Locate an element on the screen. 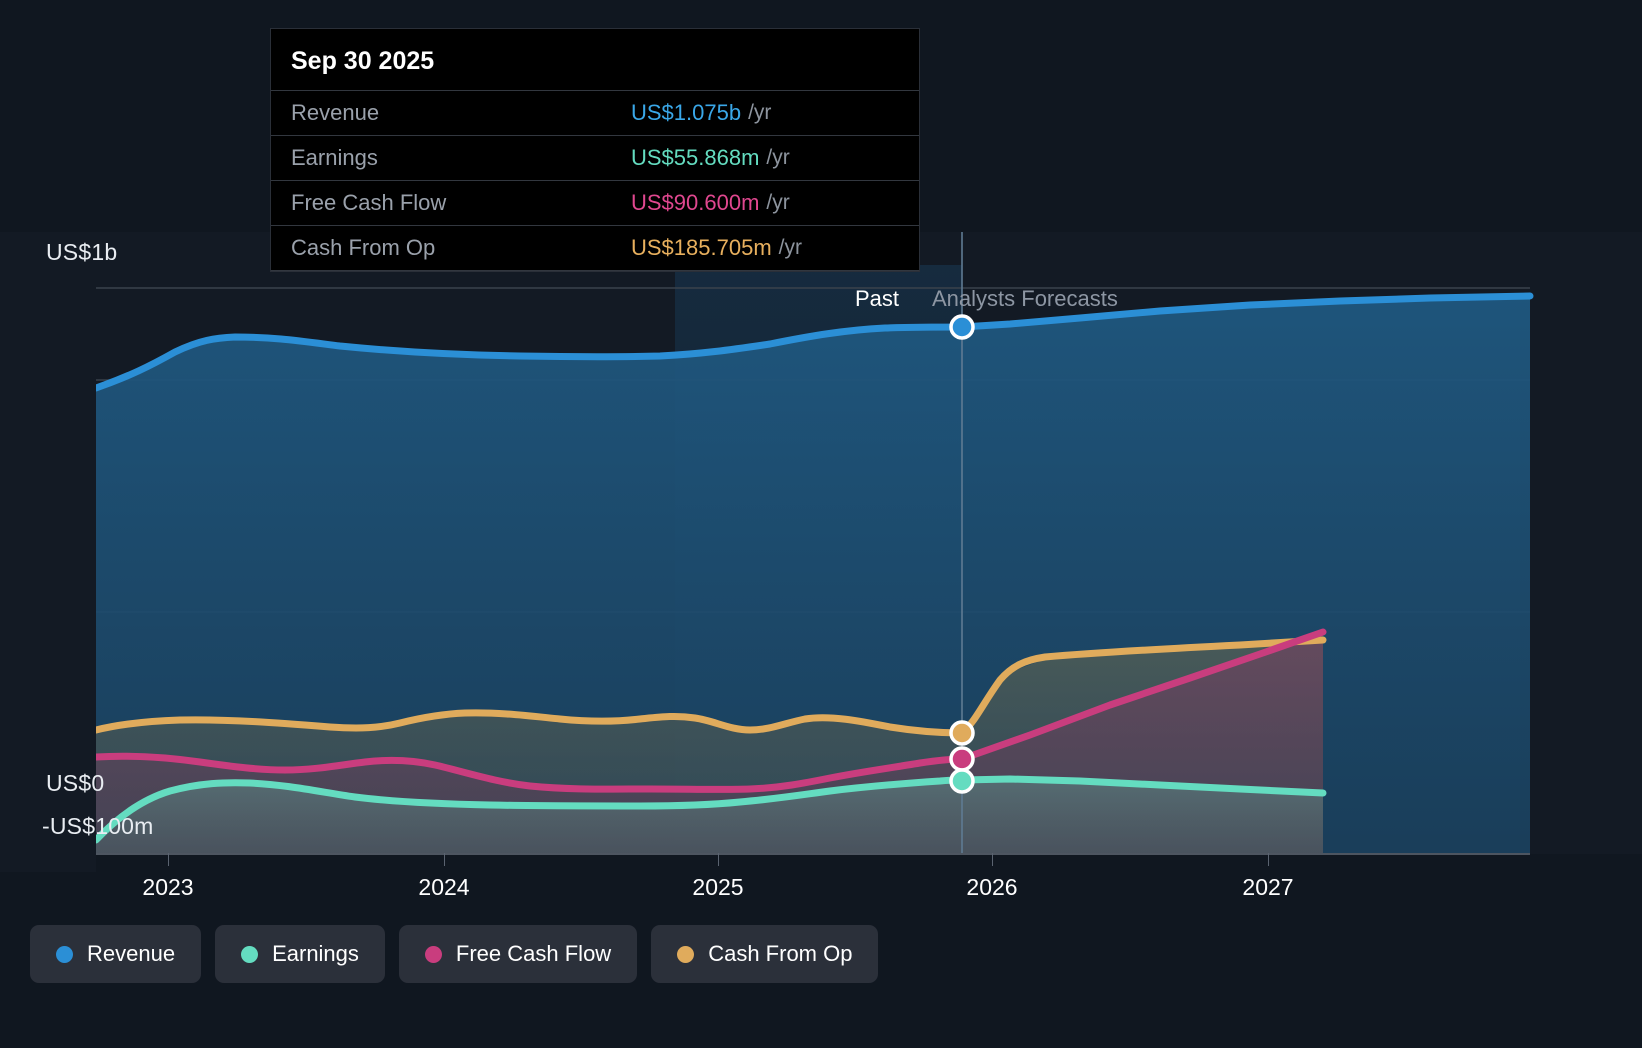 This screenshot has width=1642, height=1048. tooltip-unit-earnings: /yr is located at coordinates (778, 157).